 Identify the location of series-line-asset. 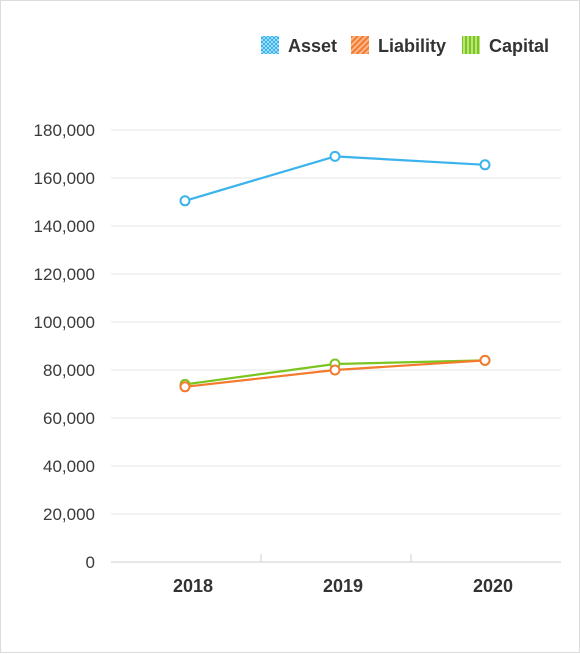
(335, 178).